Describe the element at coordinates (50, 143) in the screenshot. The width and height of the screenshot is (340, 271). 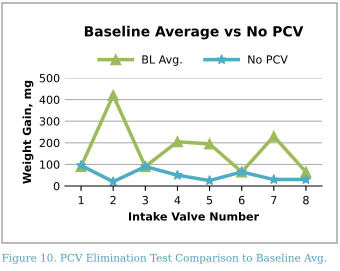
I see `y-tick-label: 200` at that location.